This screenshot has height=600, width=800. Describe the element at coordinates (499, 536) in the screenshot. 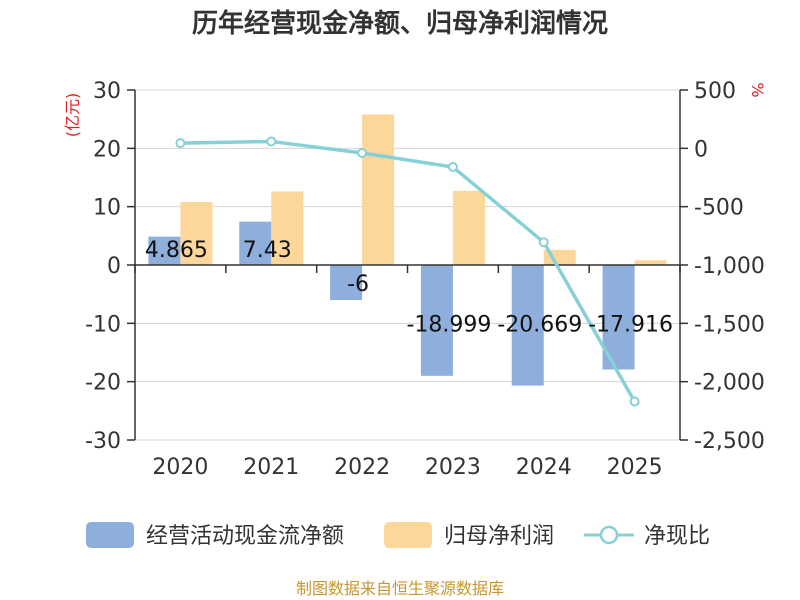

I see `legend-label-profit: 归母净利润` at that location.